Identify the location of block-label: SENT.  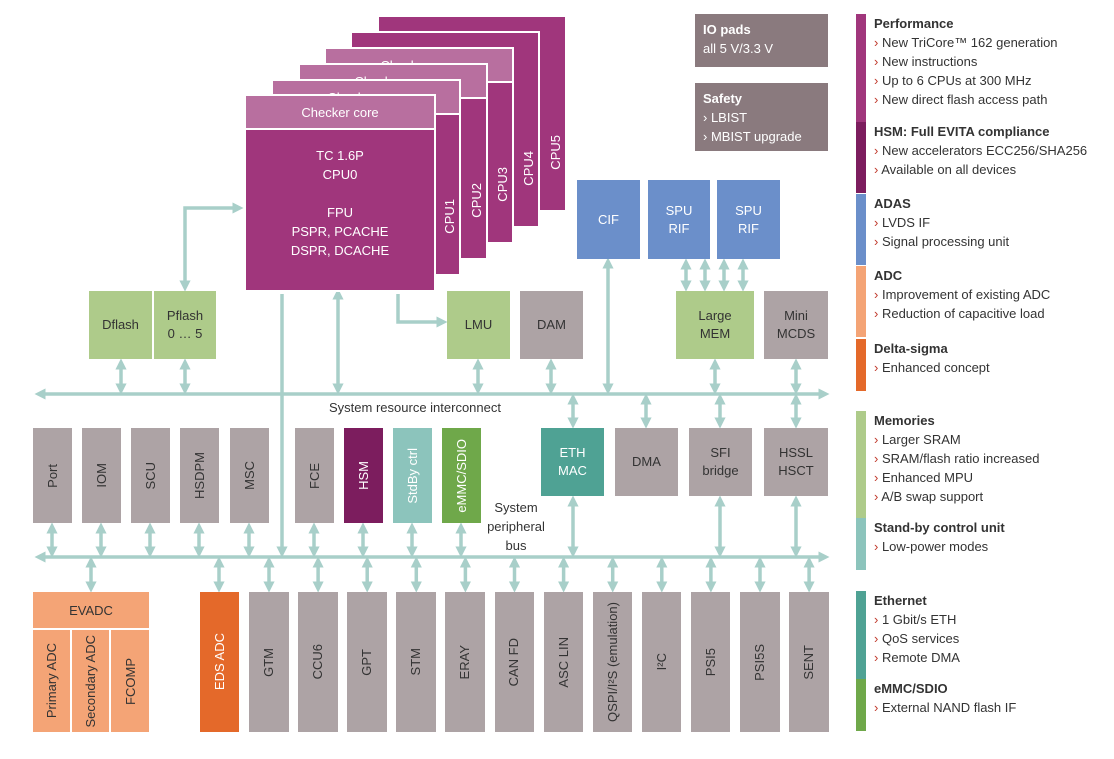
(809, 662).